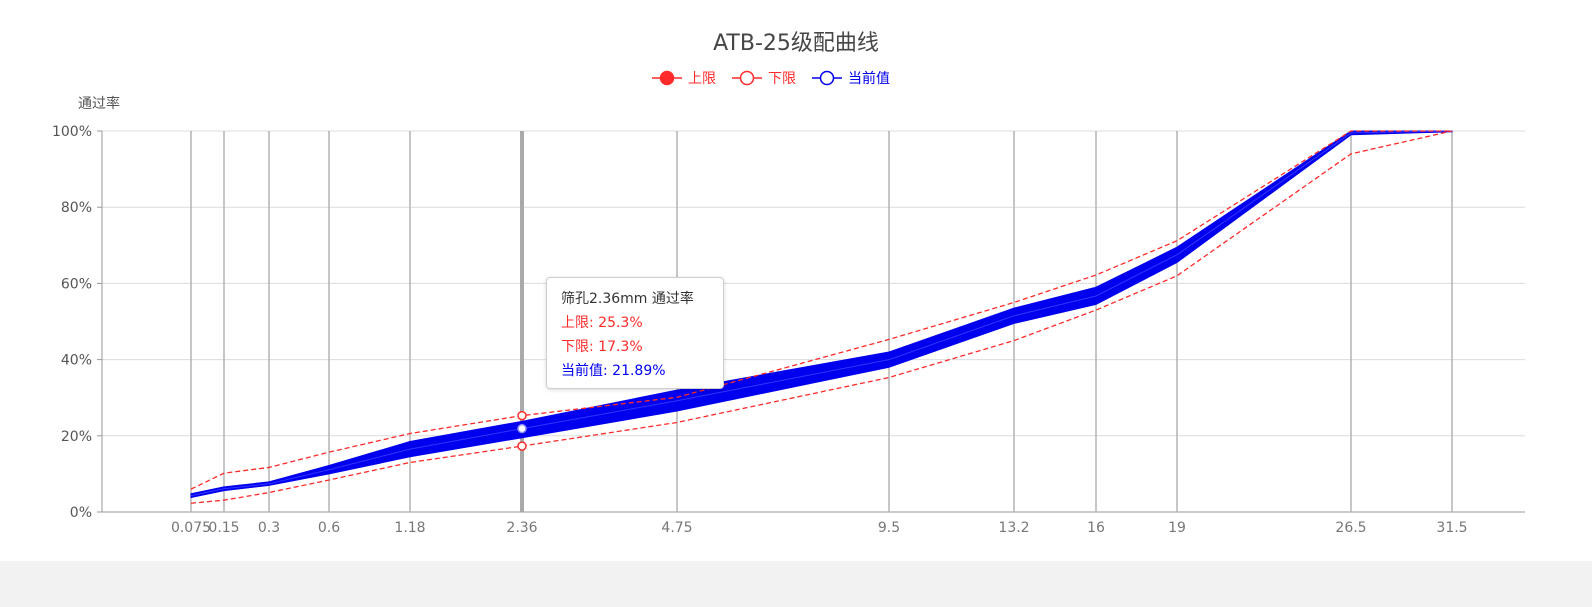 The height and width of the screenshot is (607, 1592). What do you see at coordinates (99, 103) in the screenshot?
I see `y-axis-label: 通过率` at bounding box center [99, 103].